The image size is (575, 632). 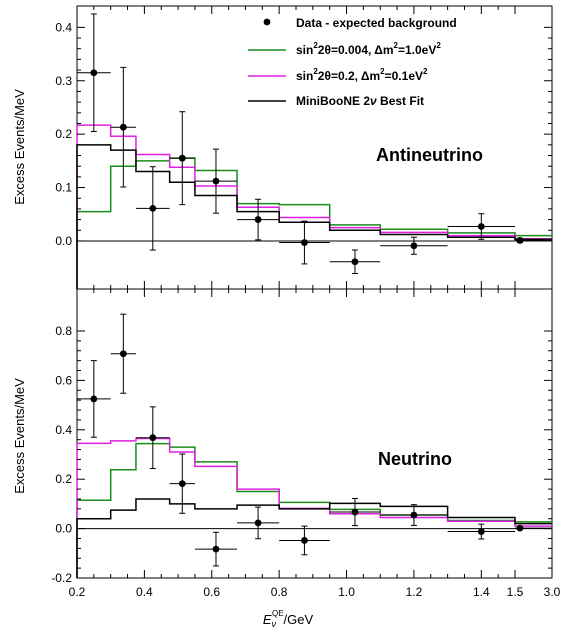 What do you see at coordinates (267, 22) in the screenshot?
I see `legend-data-marker` at bounding box center [267, 22].